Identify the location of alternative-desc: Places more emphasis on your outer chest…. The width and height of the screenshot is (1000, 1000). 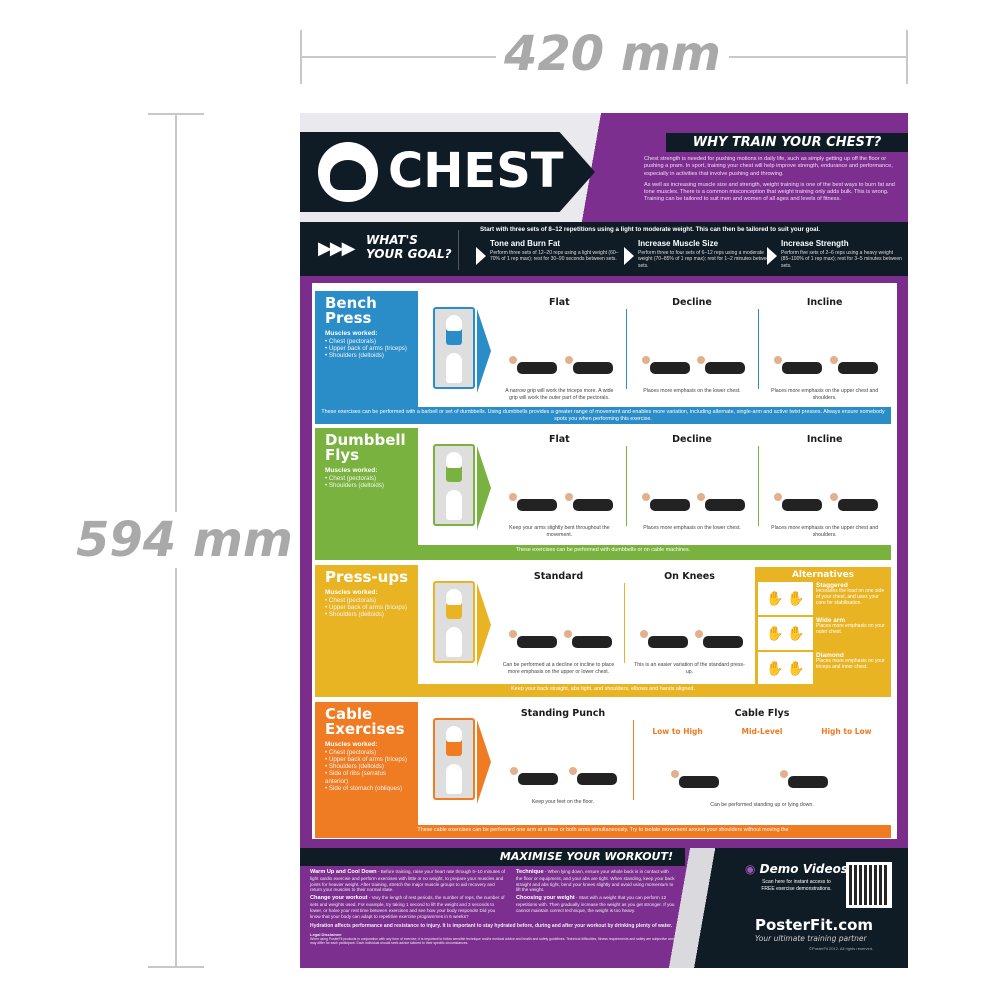
(850, 629).